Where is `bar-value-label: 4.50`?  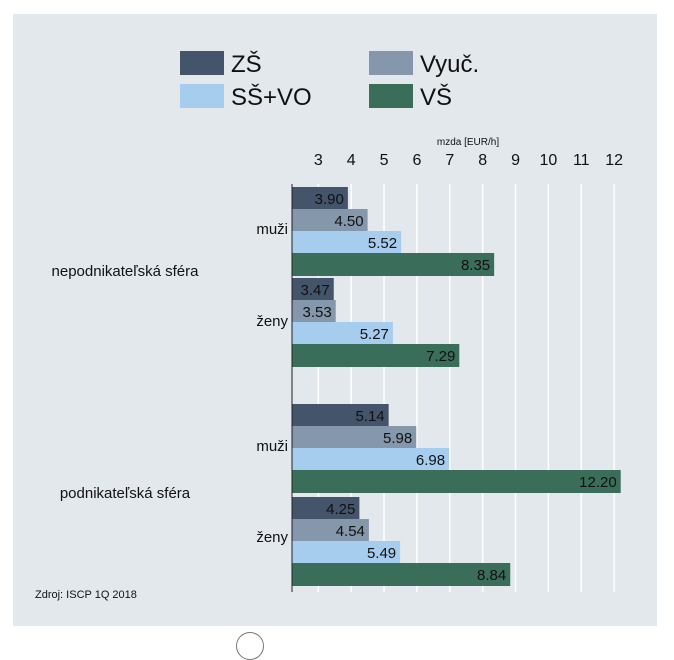
bar-value-label: 4.50 is located at coordinates (348, 221).